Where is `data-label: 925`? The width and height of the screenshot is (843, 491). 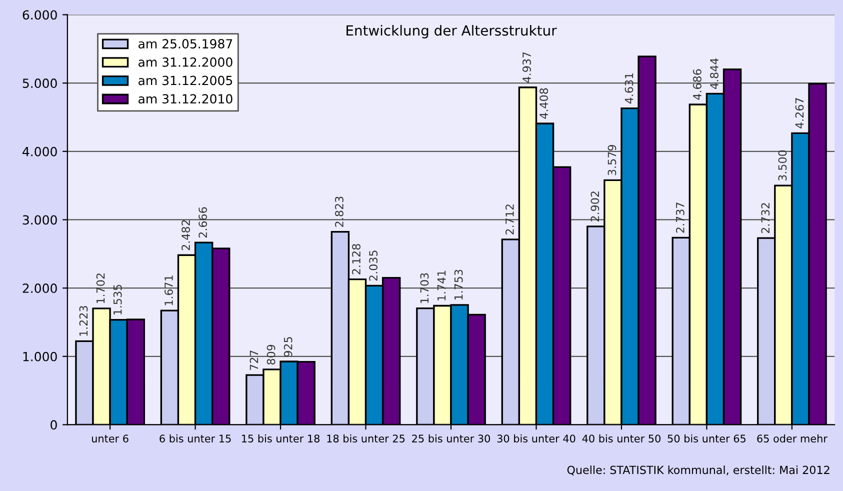 data-label: 925 is located at coordinates (288, 347).